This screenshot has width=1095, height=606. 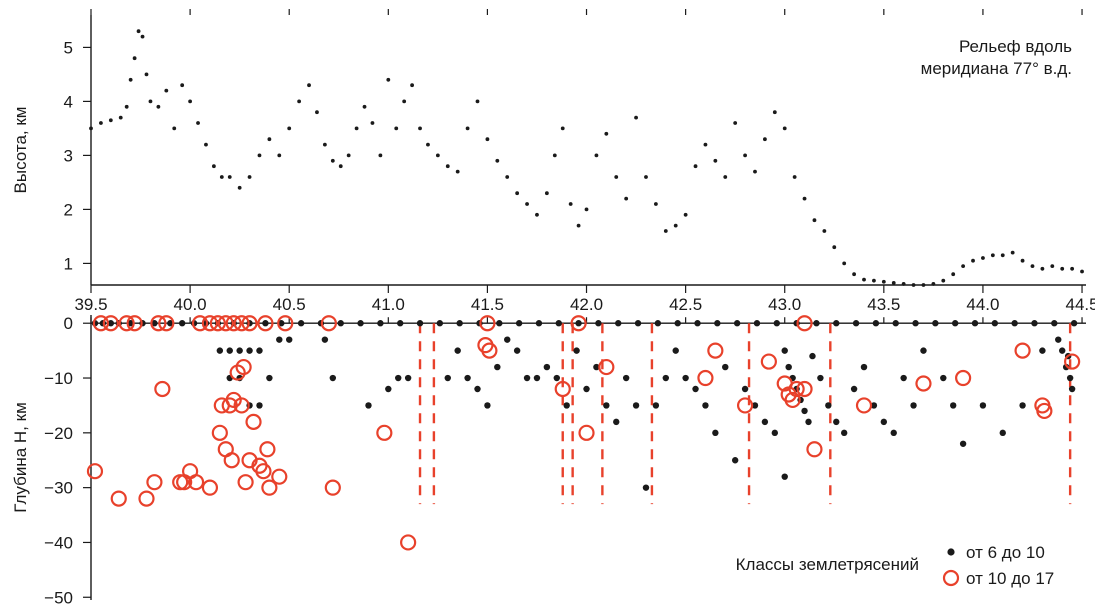 I want to click on relief-x-tick-label: 44.0, so click(x=982, y=304).